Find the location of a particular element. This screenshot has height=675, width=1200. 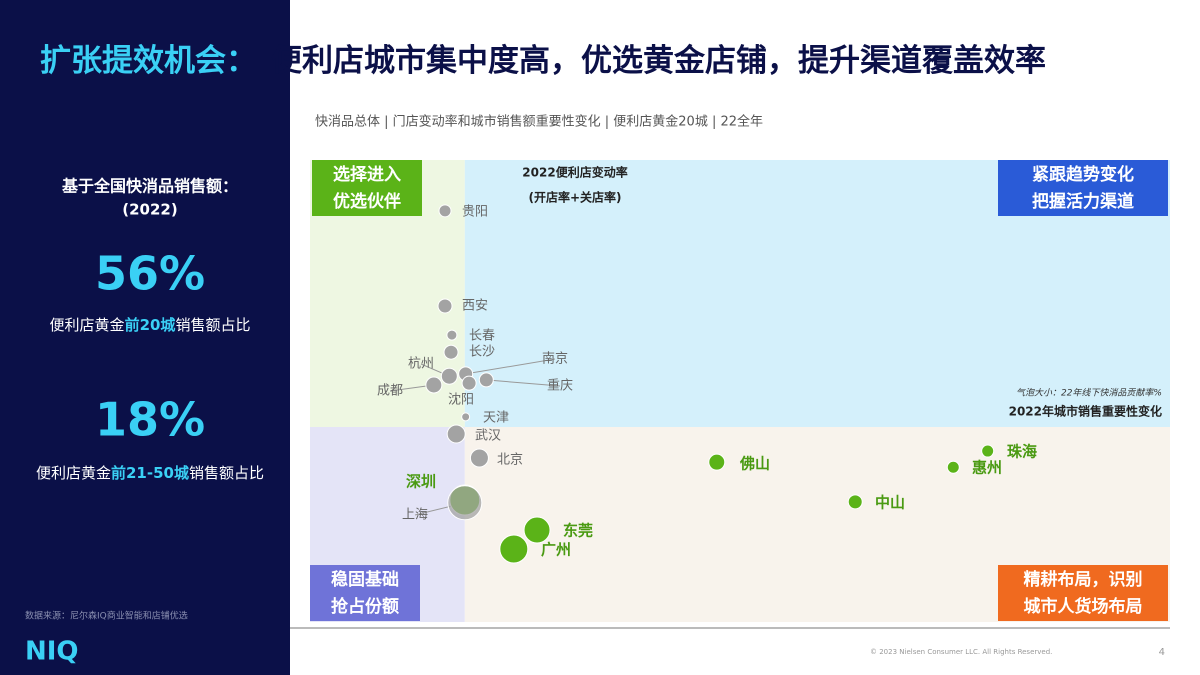

bubble-label: 长沙 is located at coordinates (482, 352).